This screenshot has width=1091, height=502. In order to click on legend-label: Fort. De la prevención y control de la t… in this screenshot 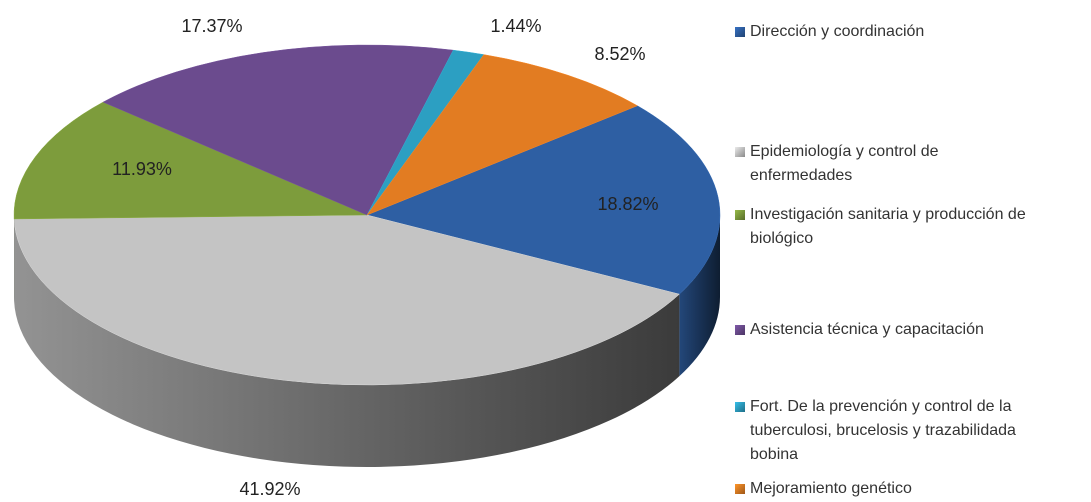, I will do `click(883, 430)`.